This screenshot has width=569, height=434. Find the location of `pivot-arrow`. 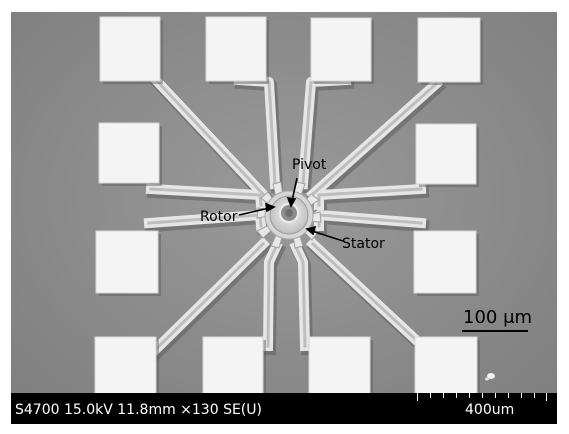

pivot-arrow is located at coordinates (294, 189).